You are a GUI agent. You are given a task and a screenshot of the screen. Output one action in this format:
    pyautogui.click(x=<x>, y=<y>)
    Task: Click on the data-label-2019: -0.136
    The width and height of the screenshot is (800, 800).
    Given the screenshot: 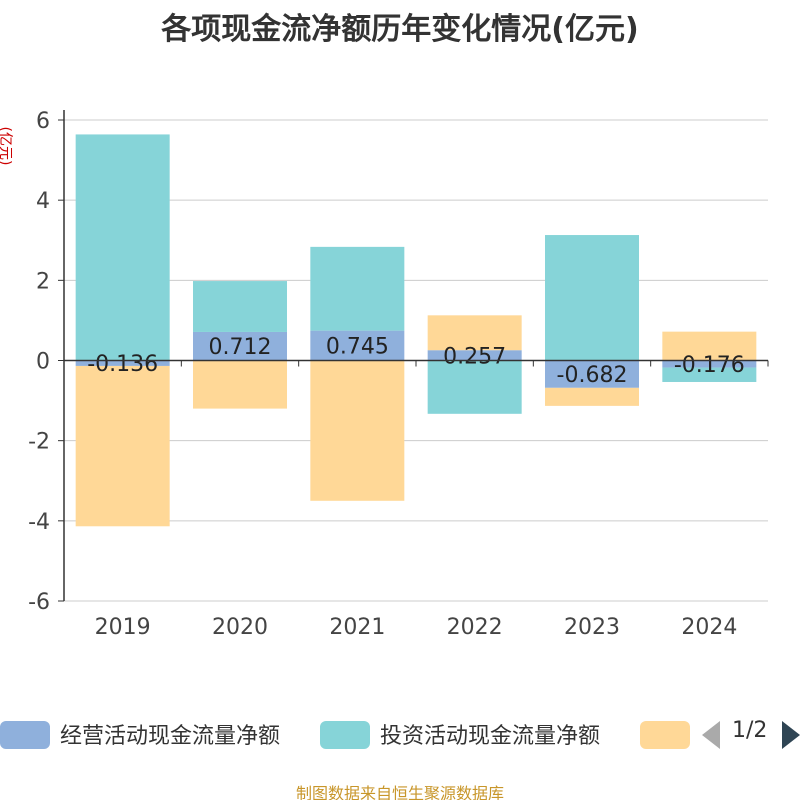 What is the action you would take?
    pyautogui.click(x=122, y=364)
    